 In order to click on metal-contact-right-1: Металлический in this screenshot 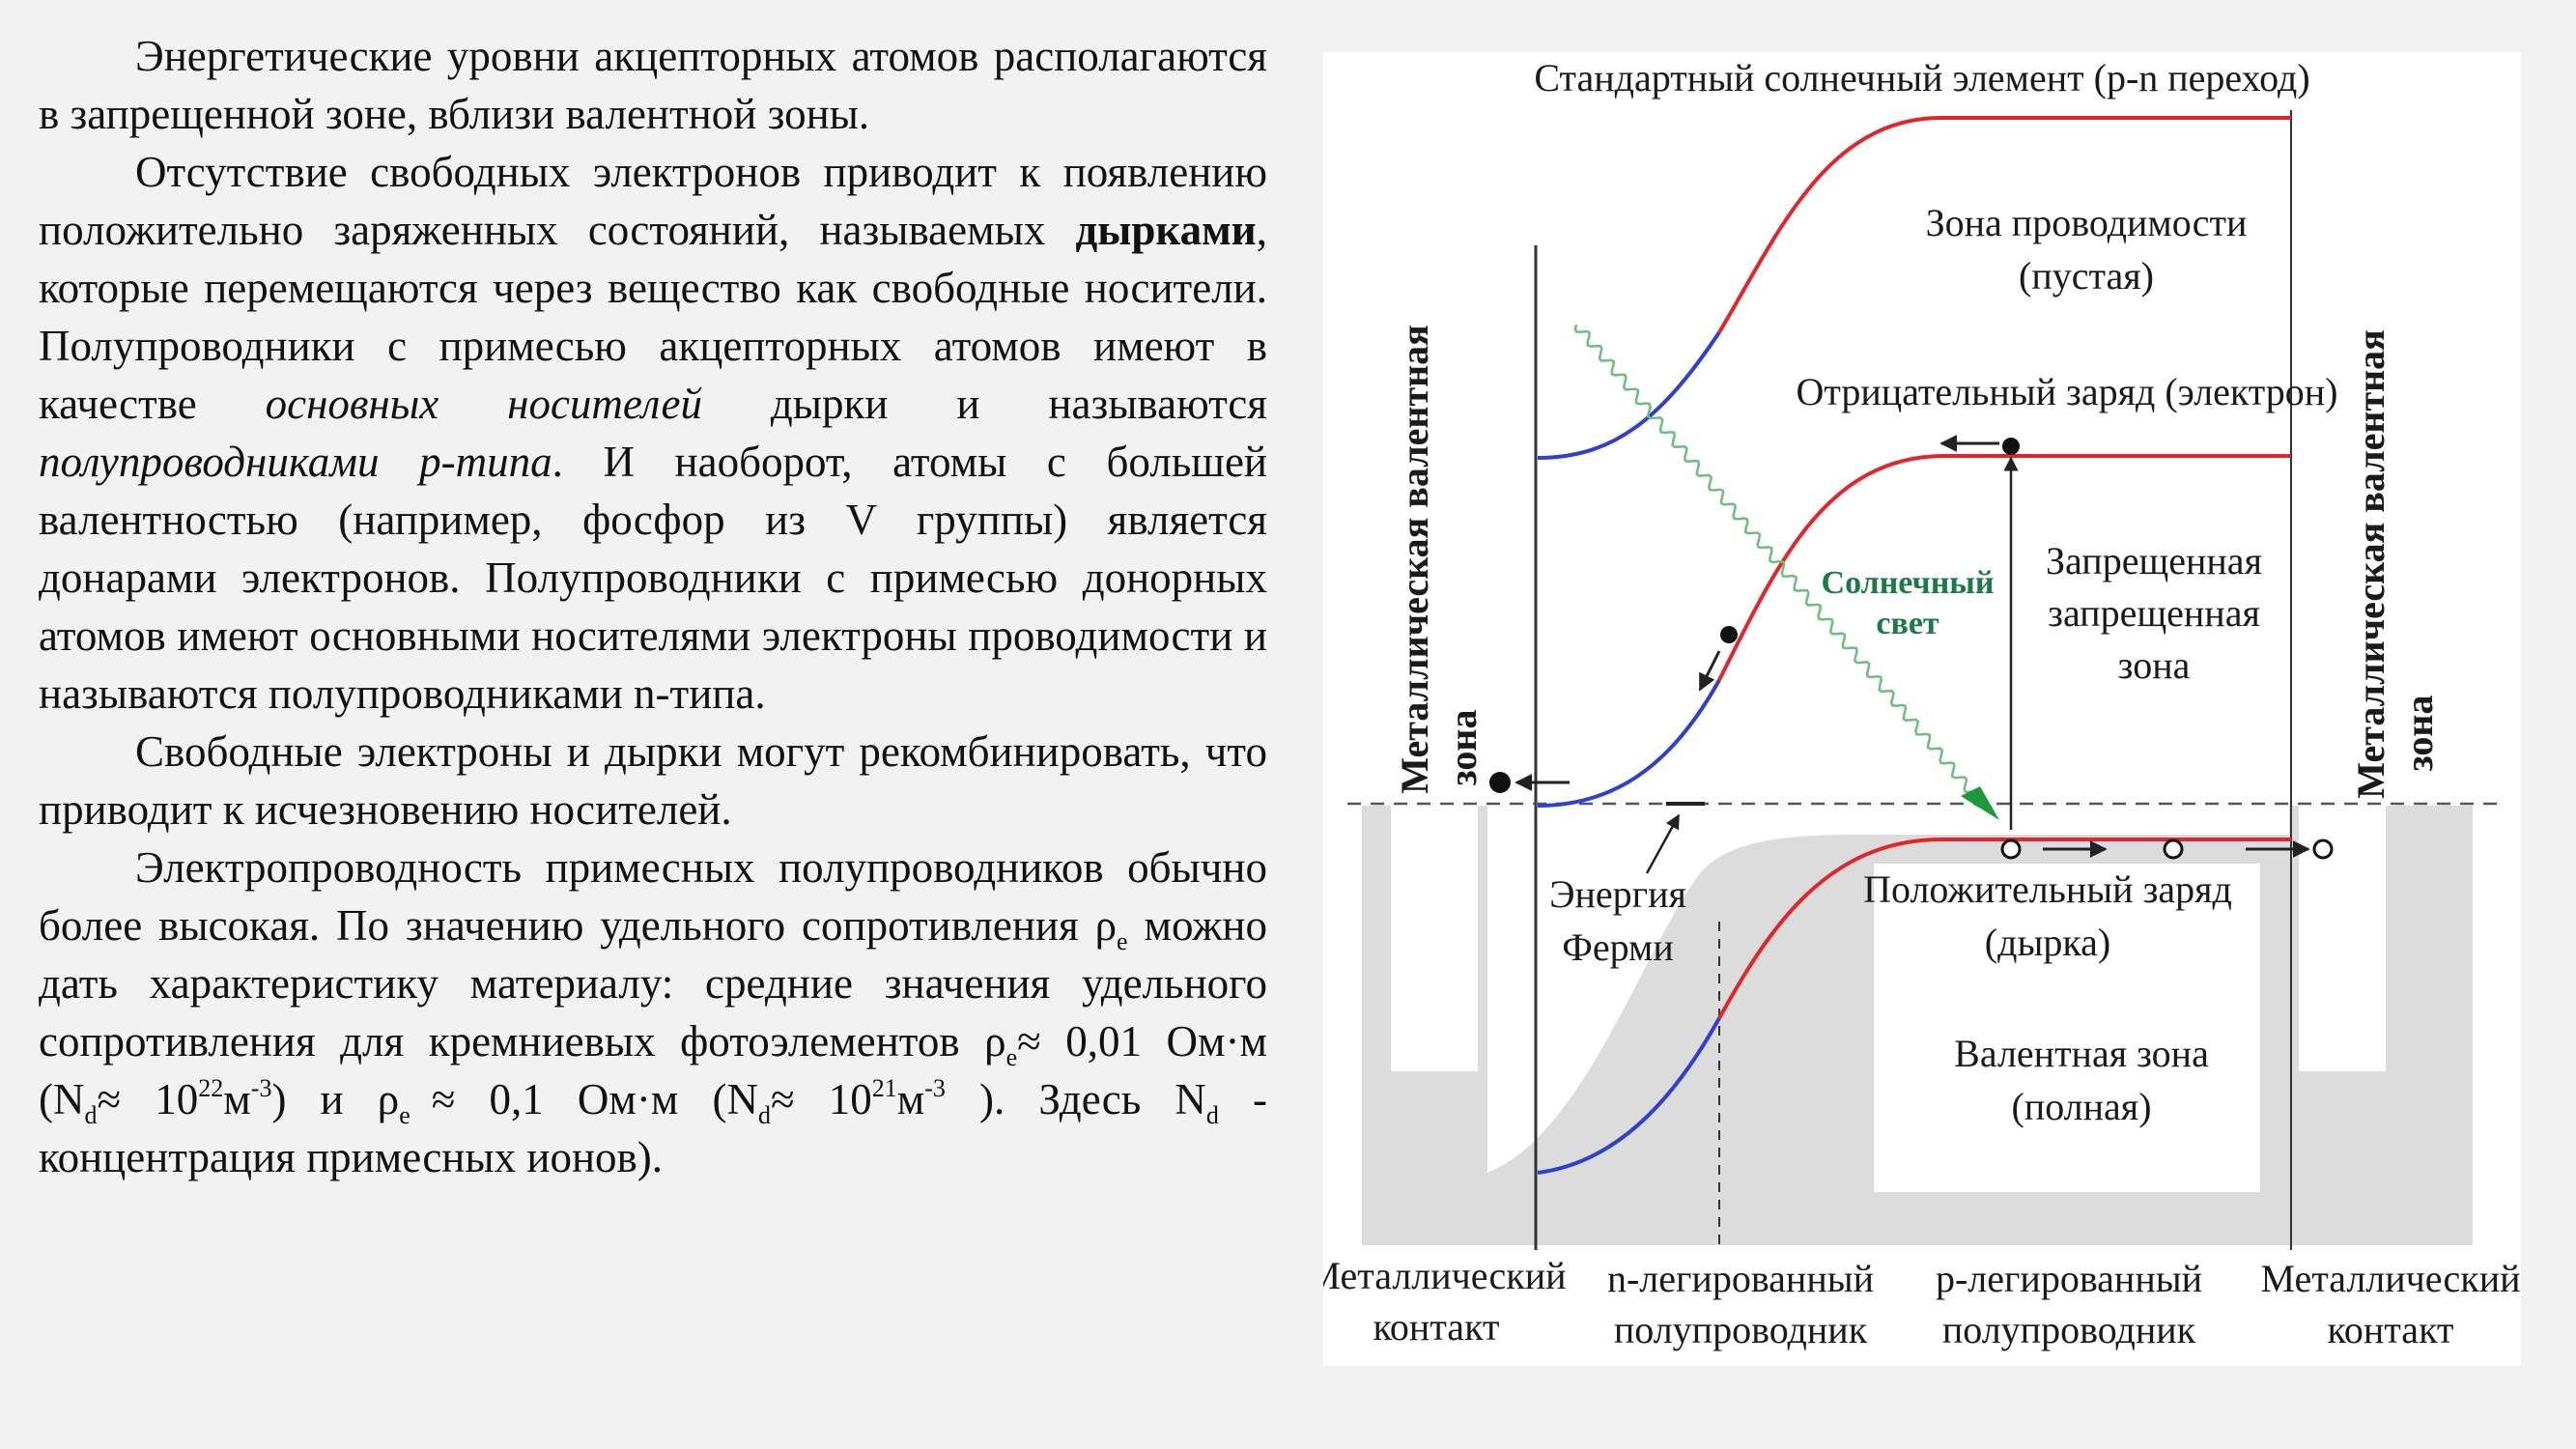, I will do `click(2390, 1278)`.